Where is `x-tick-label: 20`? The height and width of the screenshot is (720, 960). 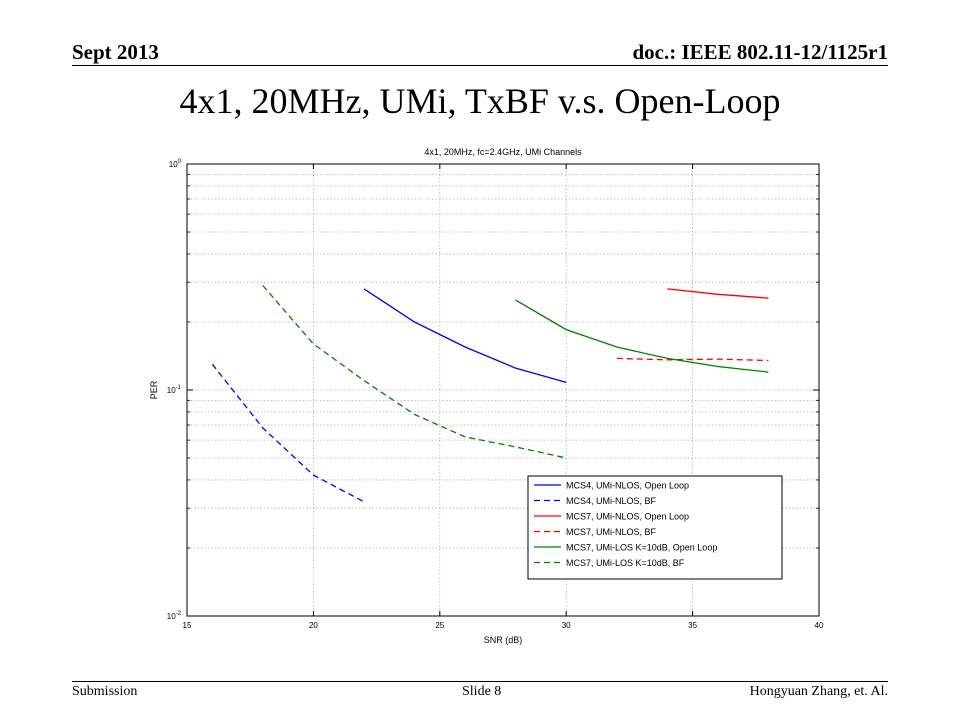
x-tick-label: 20 is located at coordinates (313, 625).